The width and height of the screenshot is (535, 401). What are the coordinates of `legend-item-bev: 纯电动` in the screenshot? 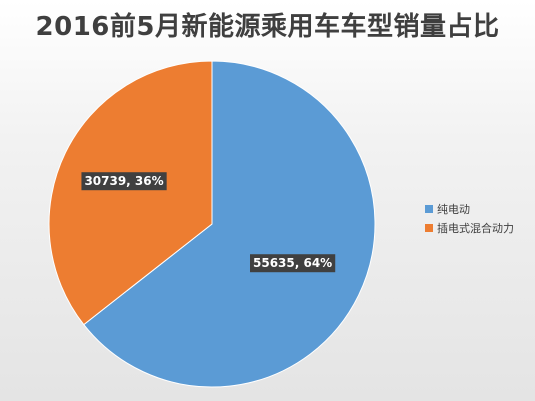 It's located at (469, 208).